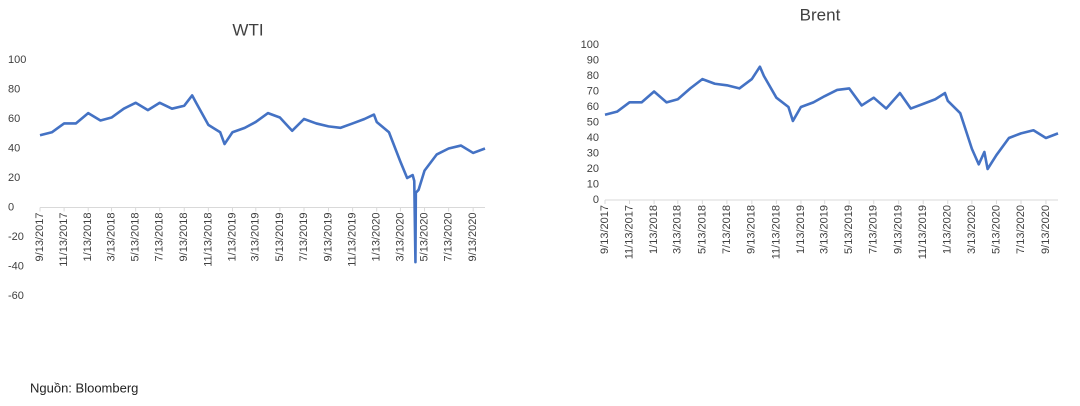 Image resolution: width=1080 pixels, height=406 pixels. I want to click on y-tick-label: 90, so click(593, 60).